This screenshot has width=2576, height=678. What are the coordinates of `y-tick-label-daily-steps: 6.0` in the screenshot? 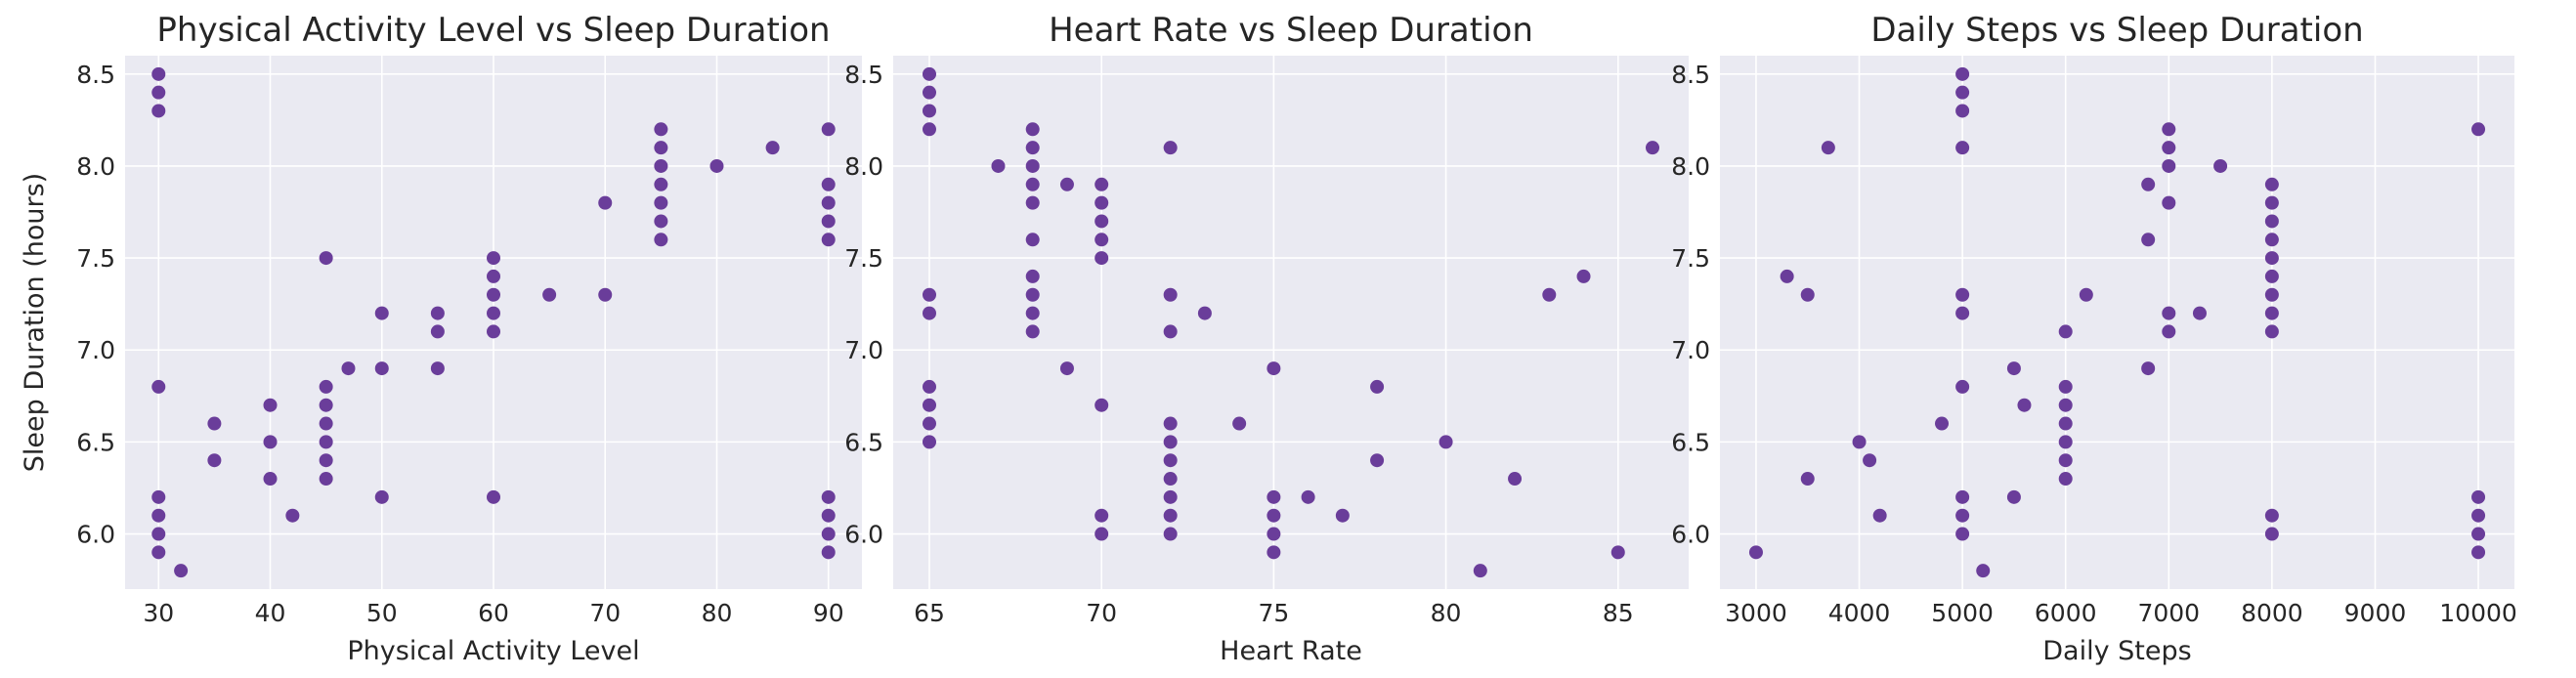 It's located at (1691, 535).